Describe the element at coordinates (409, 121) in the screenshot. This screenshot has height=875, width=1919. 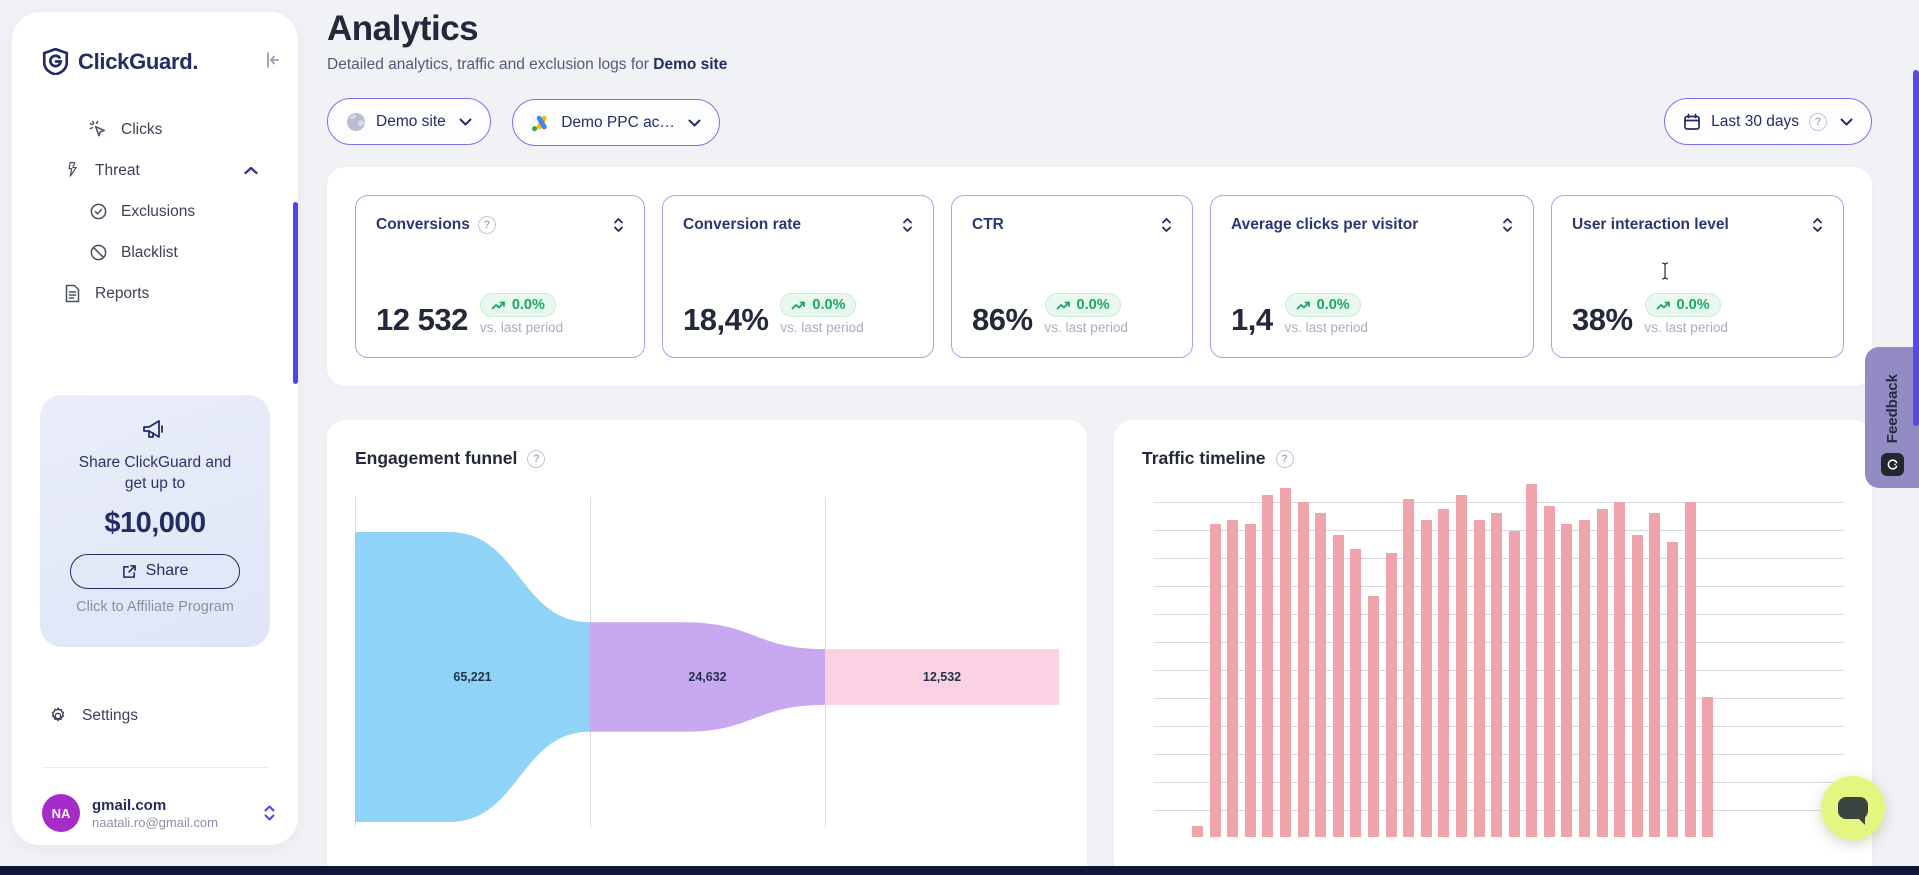
I see `site-select-button: Demo site` at that location.